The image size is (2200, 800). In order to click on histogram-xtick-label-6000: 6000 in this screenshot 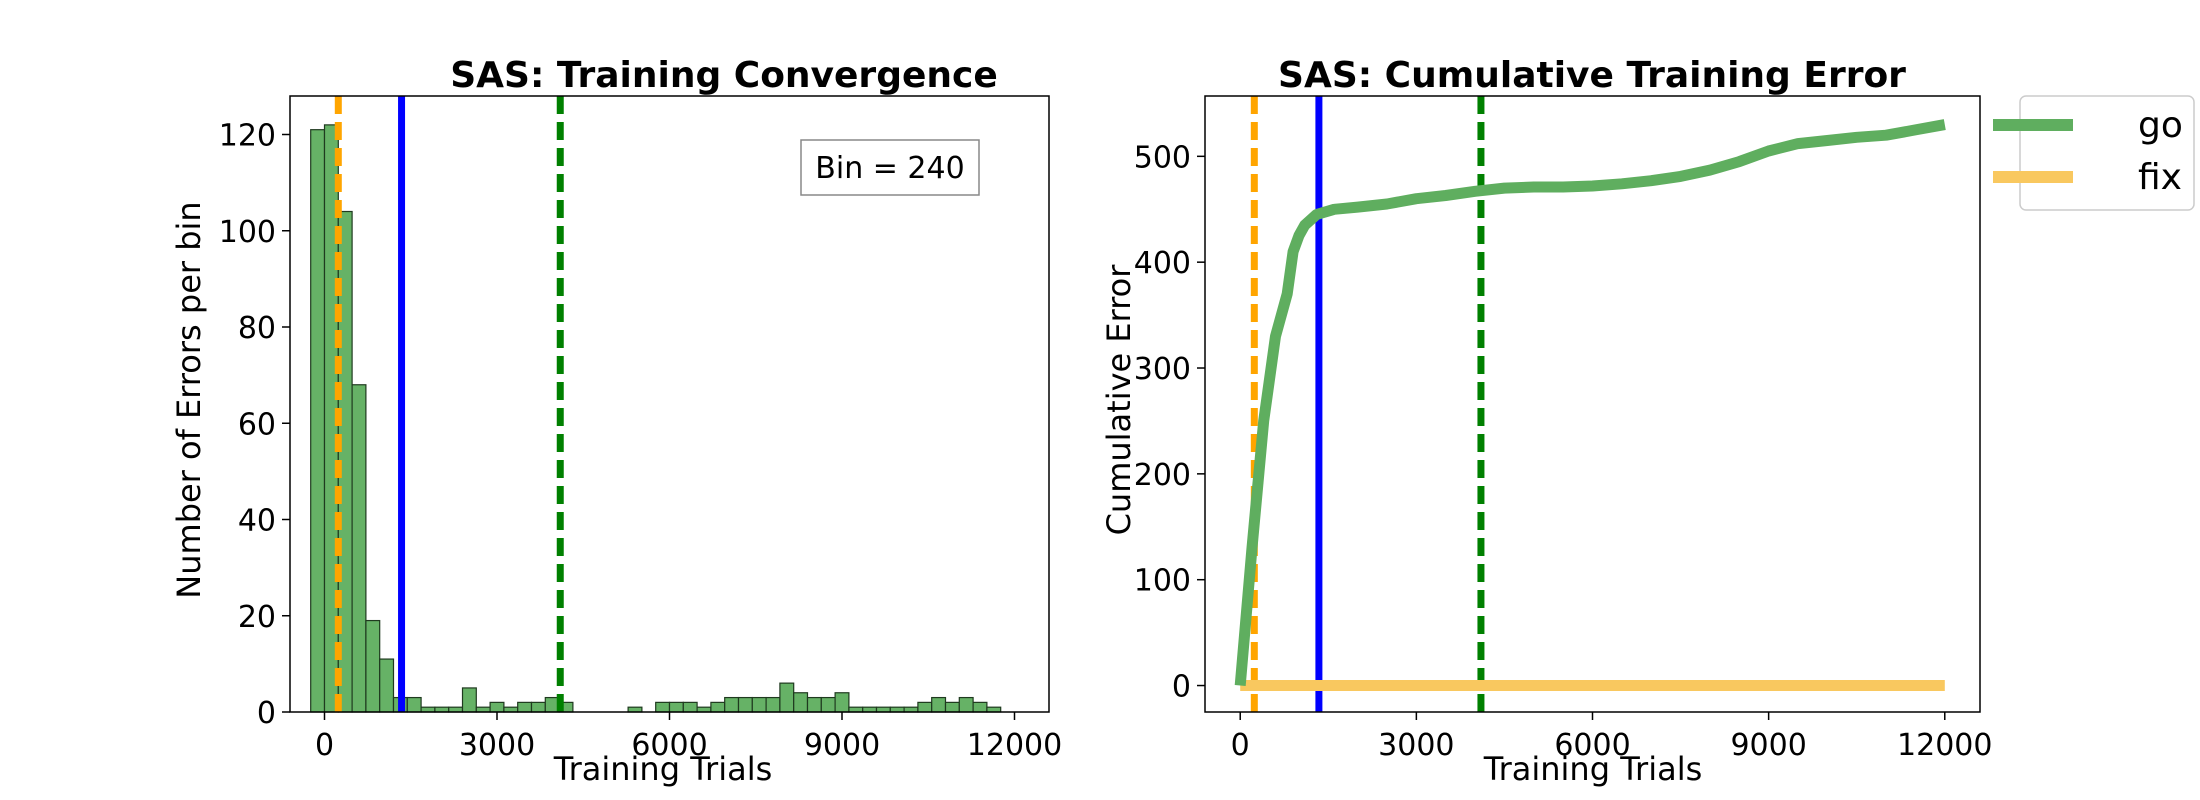, I will do `click(669, 745)`.